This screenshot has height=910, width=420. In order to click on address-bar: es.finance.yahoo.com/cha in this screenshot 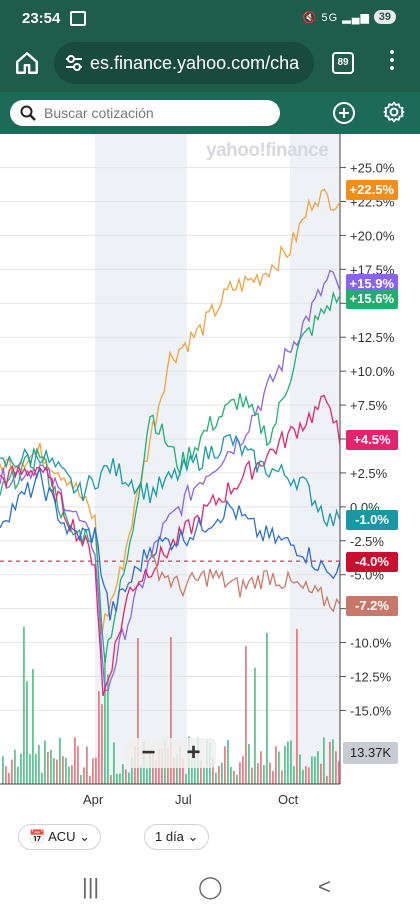, I will do `click(184, 63)`.